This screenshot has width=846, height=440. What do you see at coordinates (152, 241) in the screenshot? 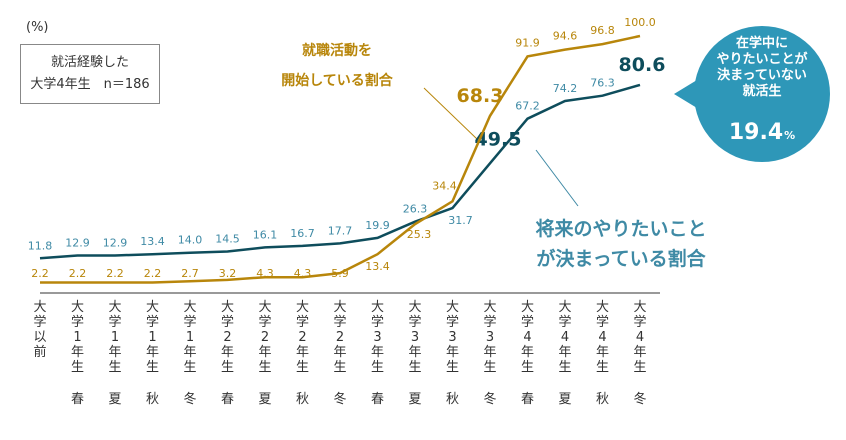
I see `data-label-s0-3: 13.4` at bounding box center [152, 241].